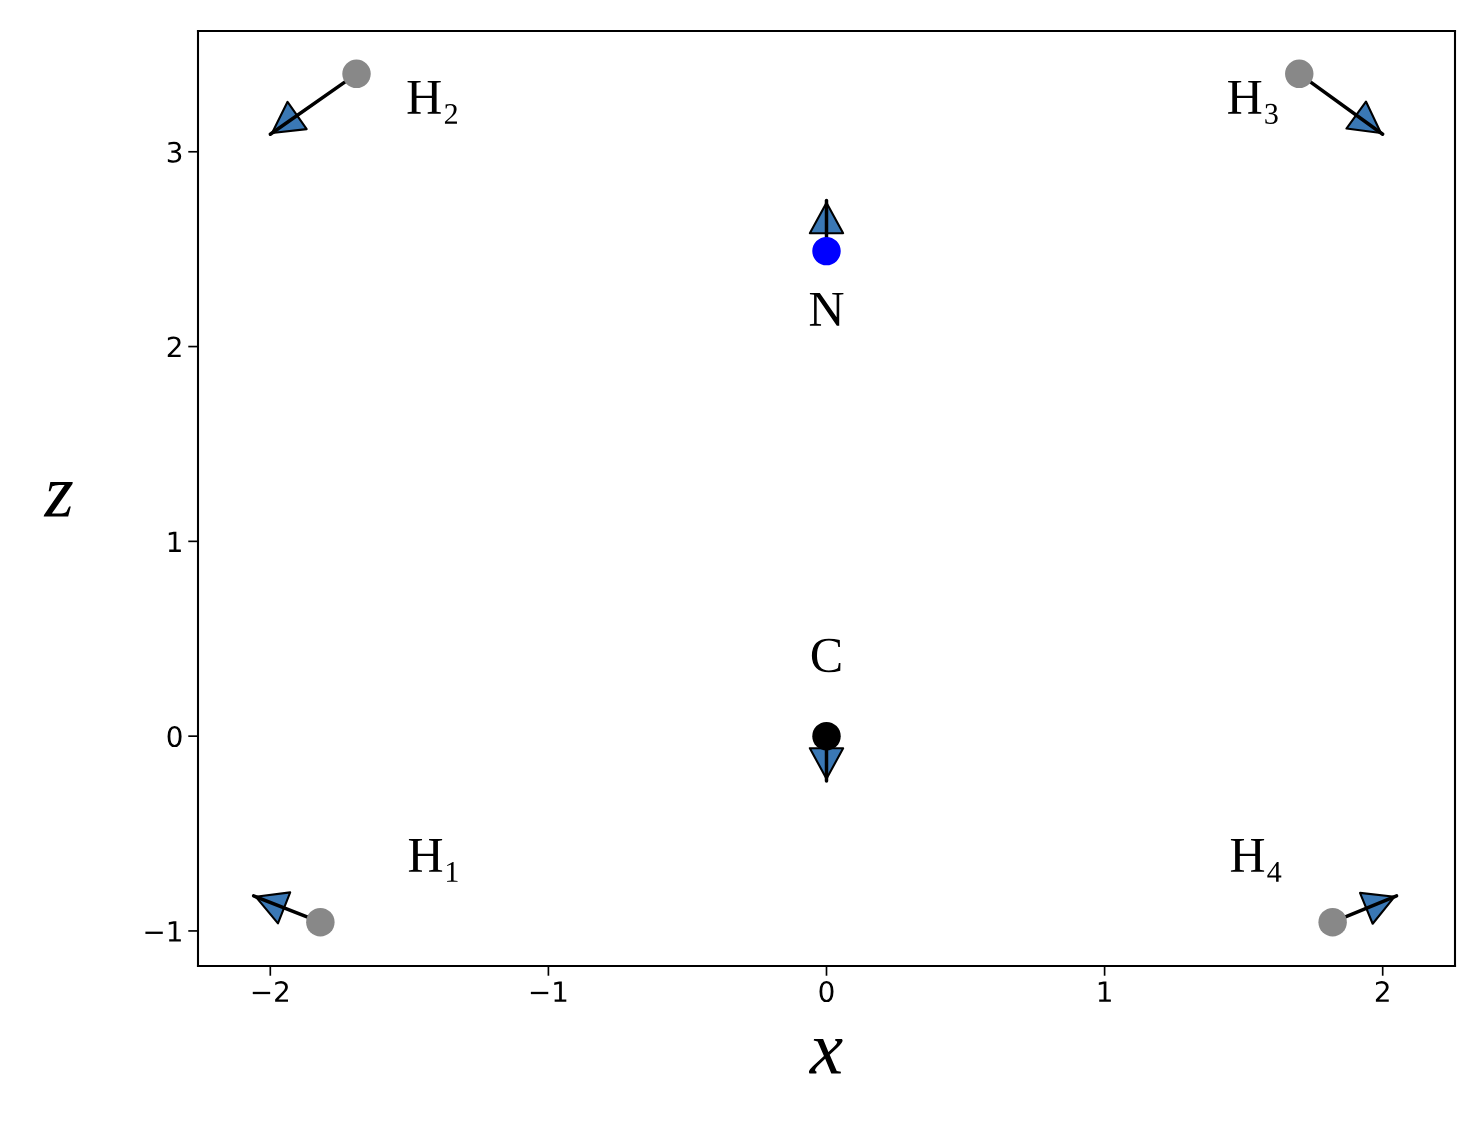 The width and height of the screenshot is (1484, 1140). I want to click on annotation: H₁, so click(433, 860).